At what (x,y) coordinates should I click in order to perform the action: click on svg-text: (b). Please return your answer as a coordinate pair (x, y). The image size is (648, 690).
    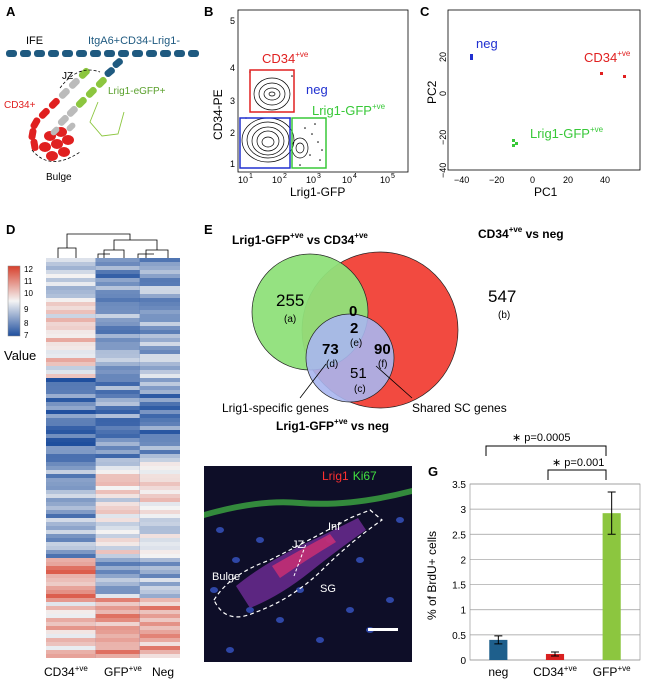
    Looking at the image, I should click on (504, 315).